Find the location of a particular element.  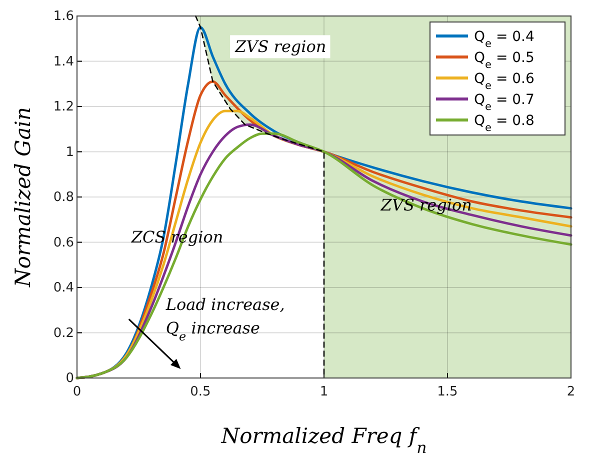

legend-label: Q$_{e}$ = 0.4 is located at coordinates (504, 39).